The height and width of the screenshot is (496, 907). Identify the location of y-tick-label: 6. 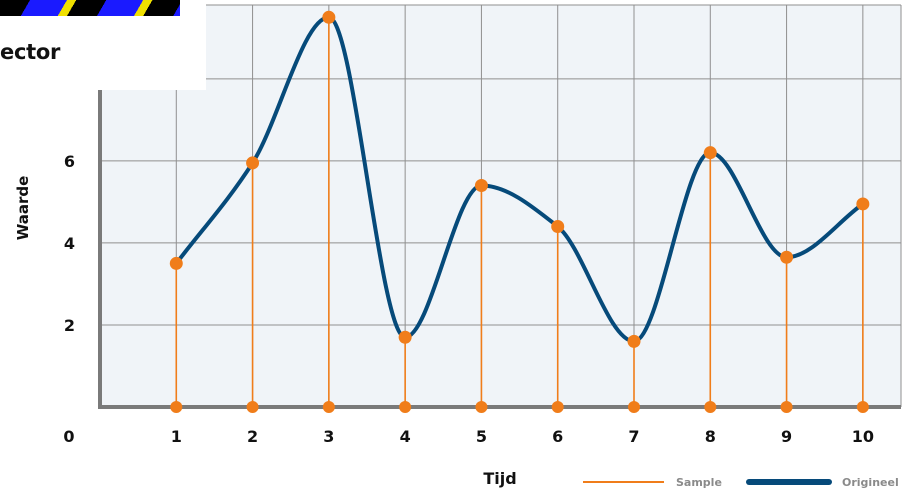
(69, 161).